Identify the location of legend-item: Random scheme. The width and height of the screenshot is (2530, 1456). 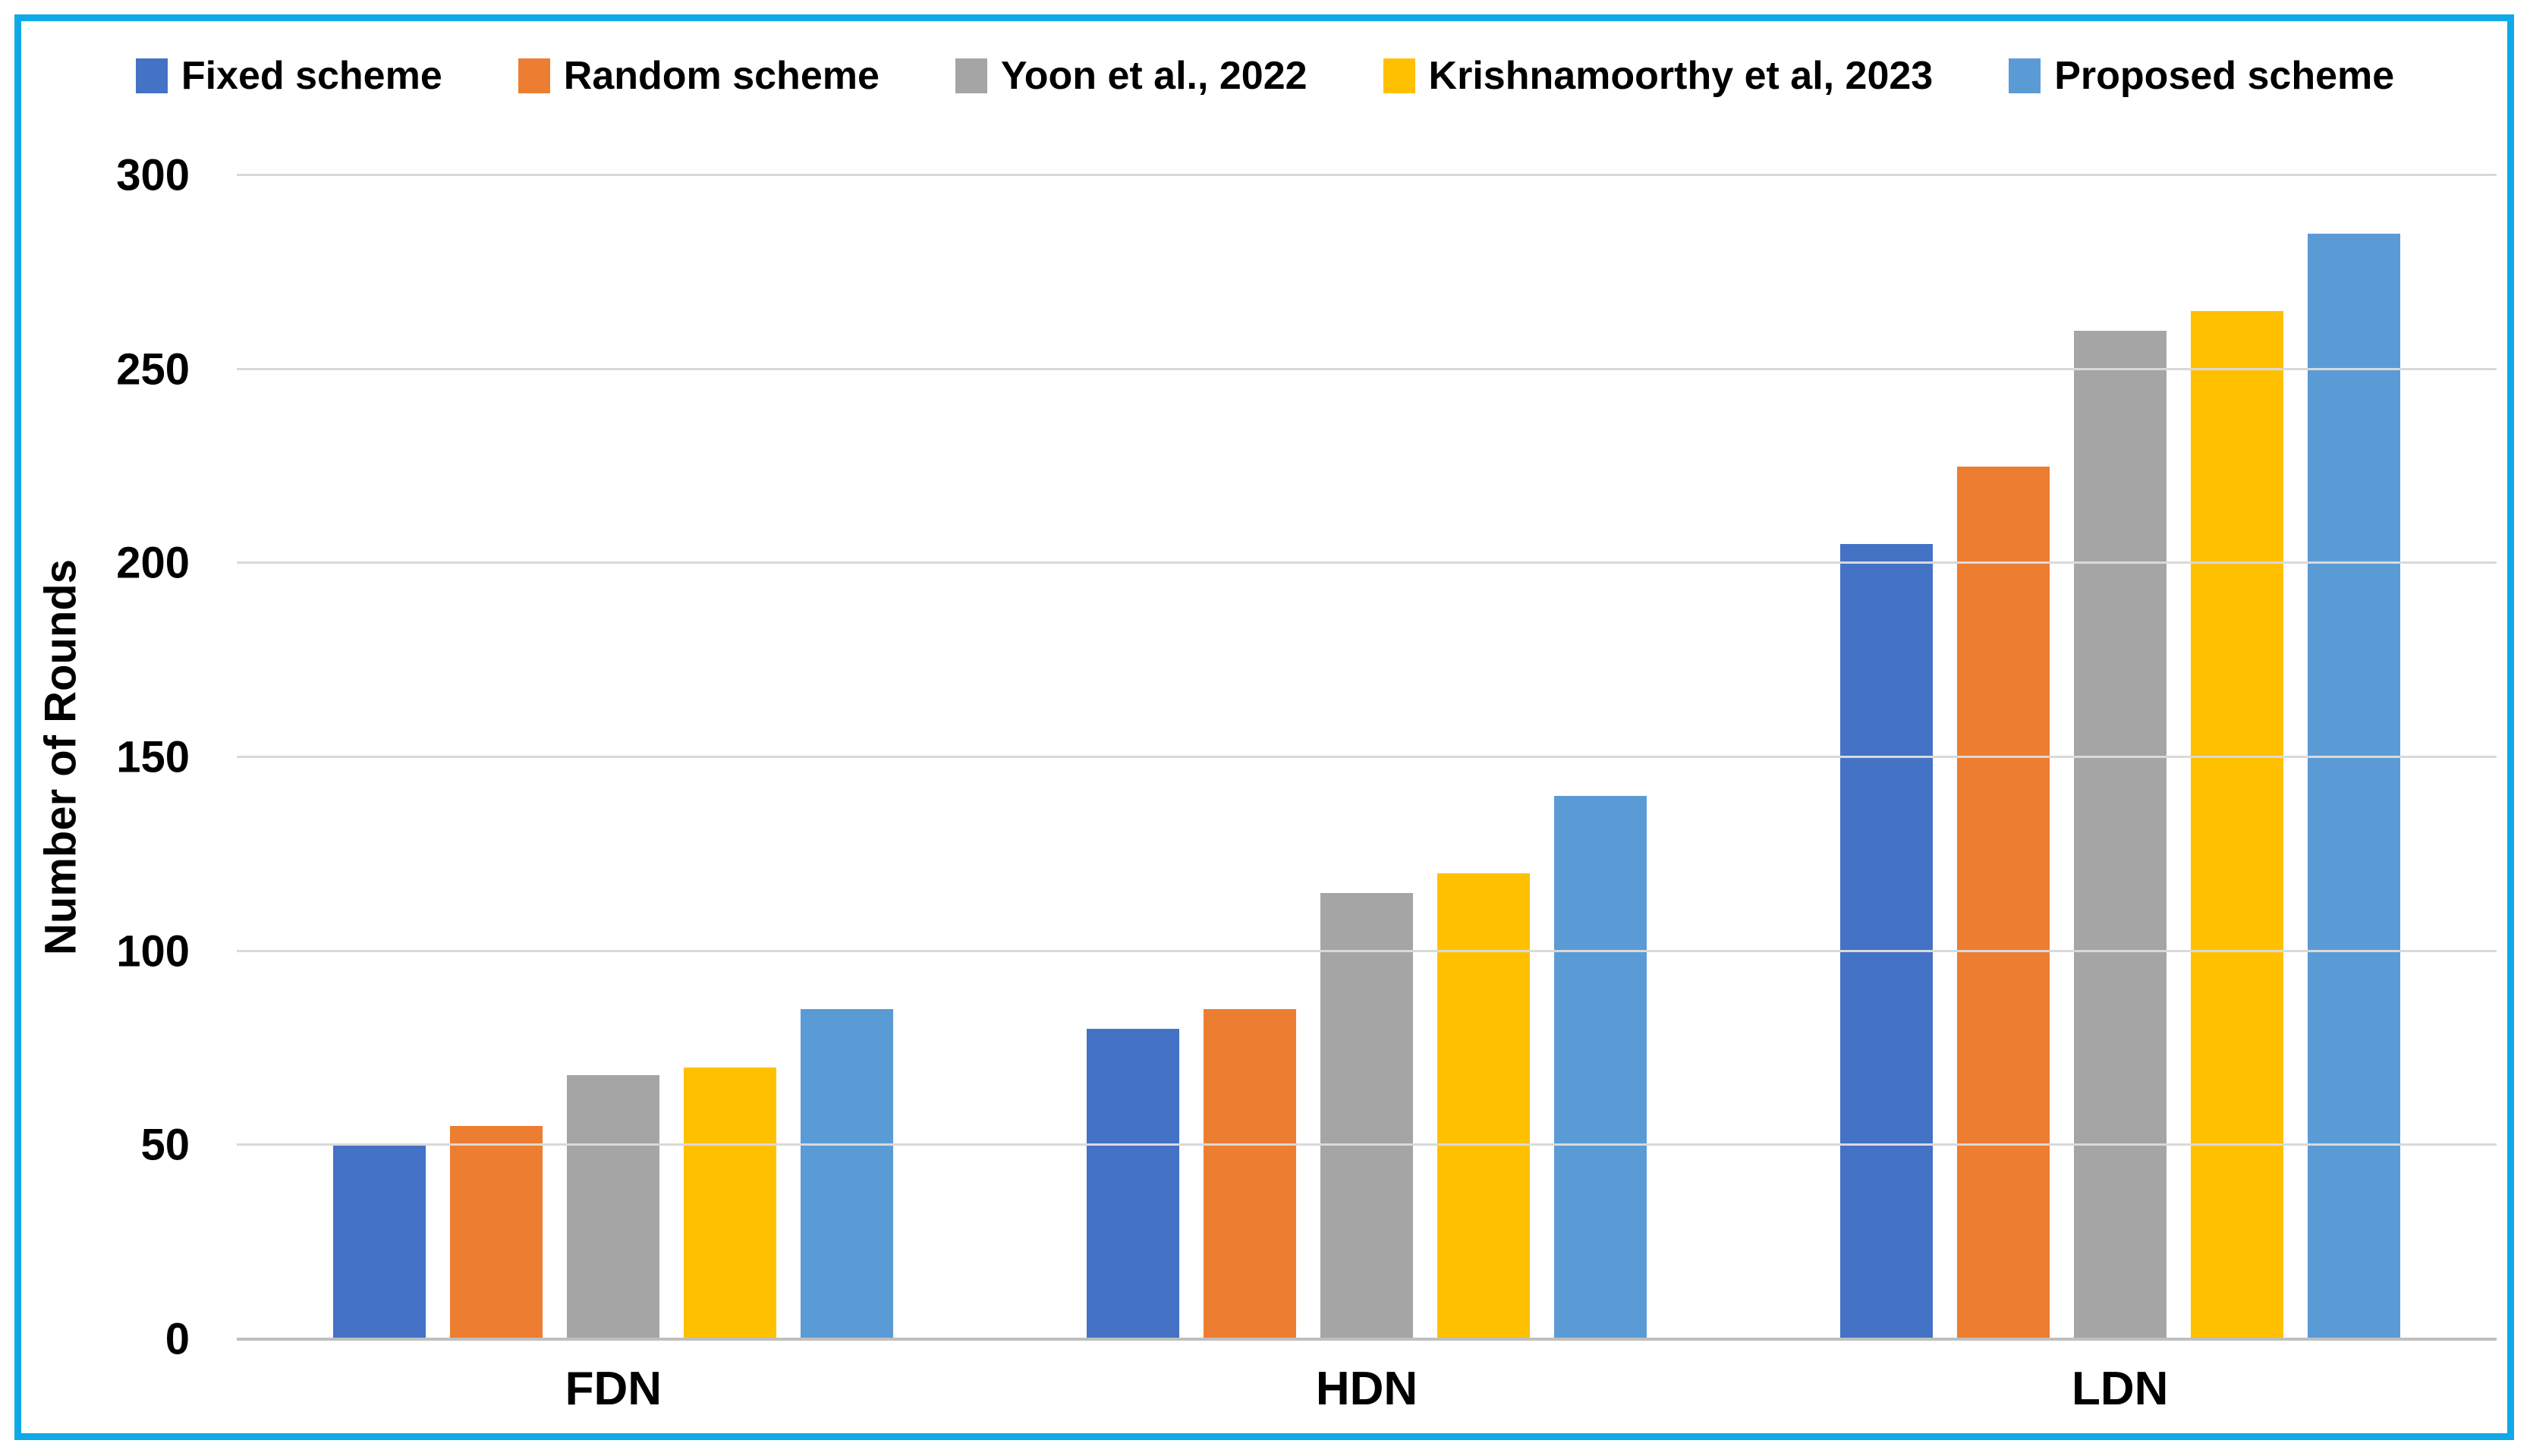
(699, 76).